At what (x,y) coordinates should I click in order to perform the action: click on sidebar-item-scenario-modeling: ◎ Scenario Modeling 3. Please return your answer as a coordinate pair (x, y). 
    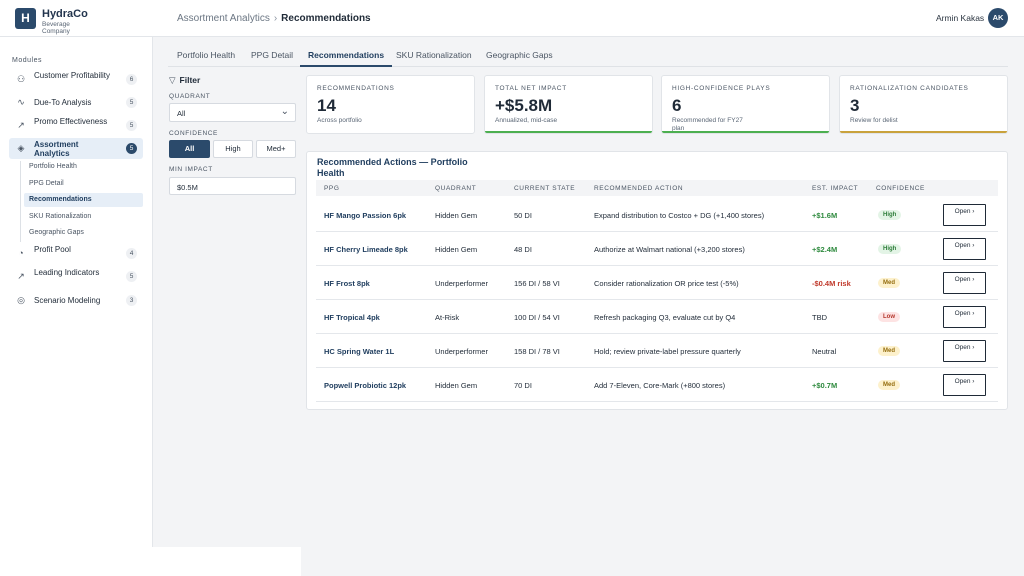
    Looking at the image, I should click on (76, 300).